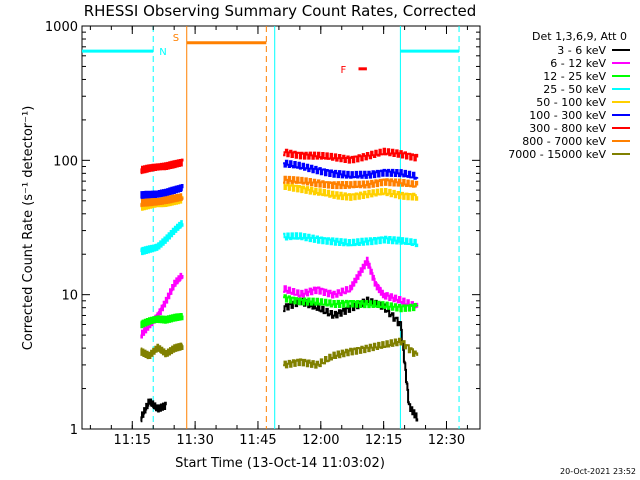 The height and width of the screenshot is (480, 640). What do you see at coordinates (578, 63) in the screenshot?
I see `legend-entry-label: 6 - 12 keV` at bounding box center [578, 63].